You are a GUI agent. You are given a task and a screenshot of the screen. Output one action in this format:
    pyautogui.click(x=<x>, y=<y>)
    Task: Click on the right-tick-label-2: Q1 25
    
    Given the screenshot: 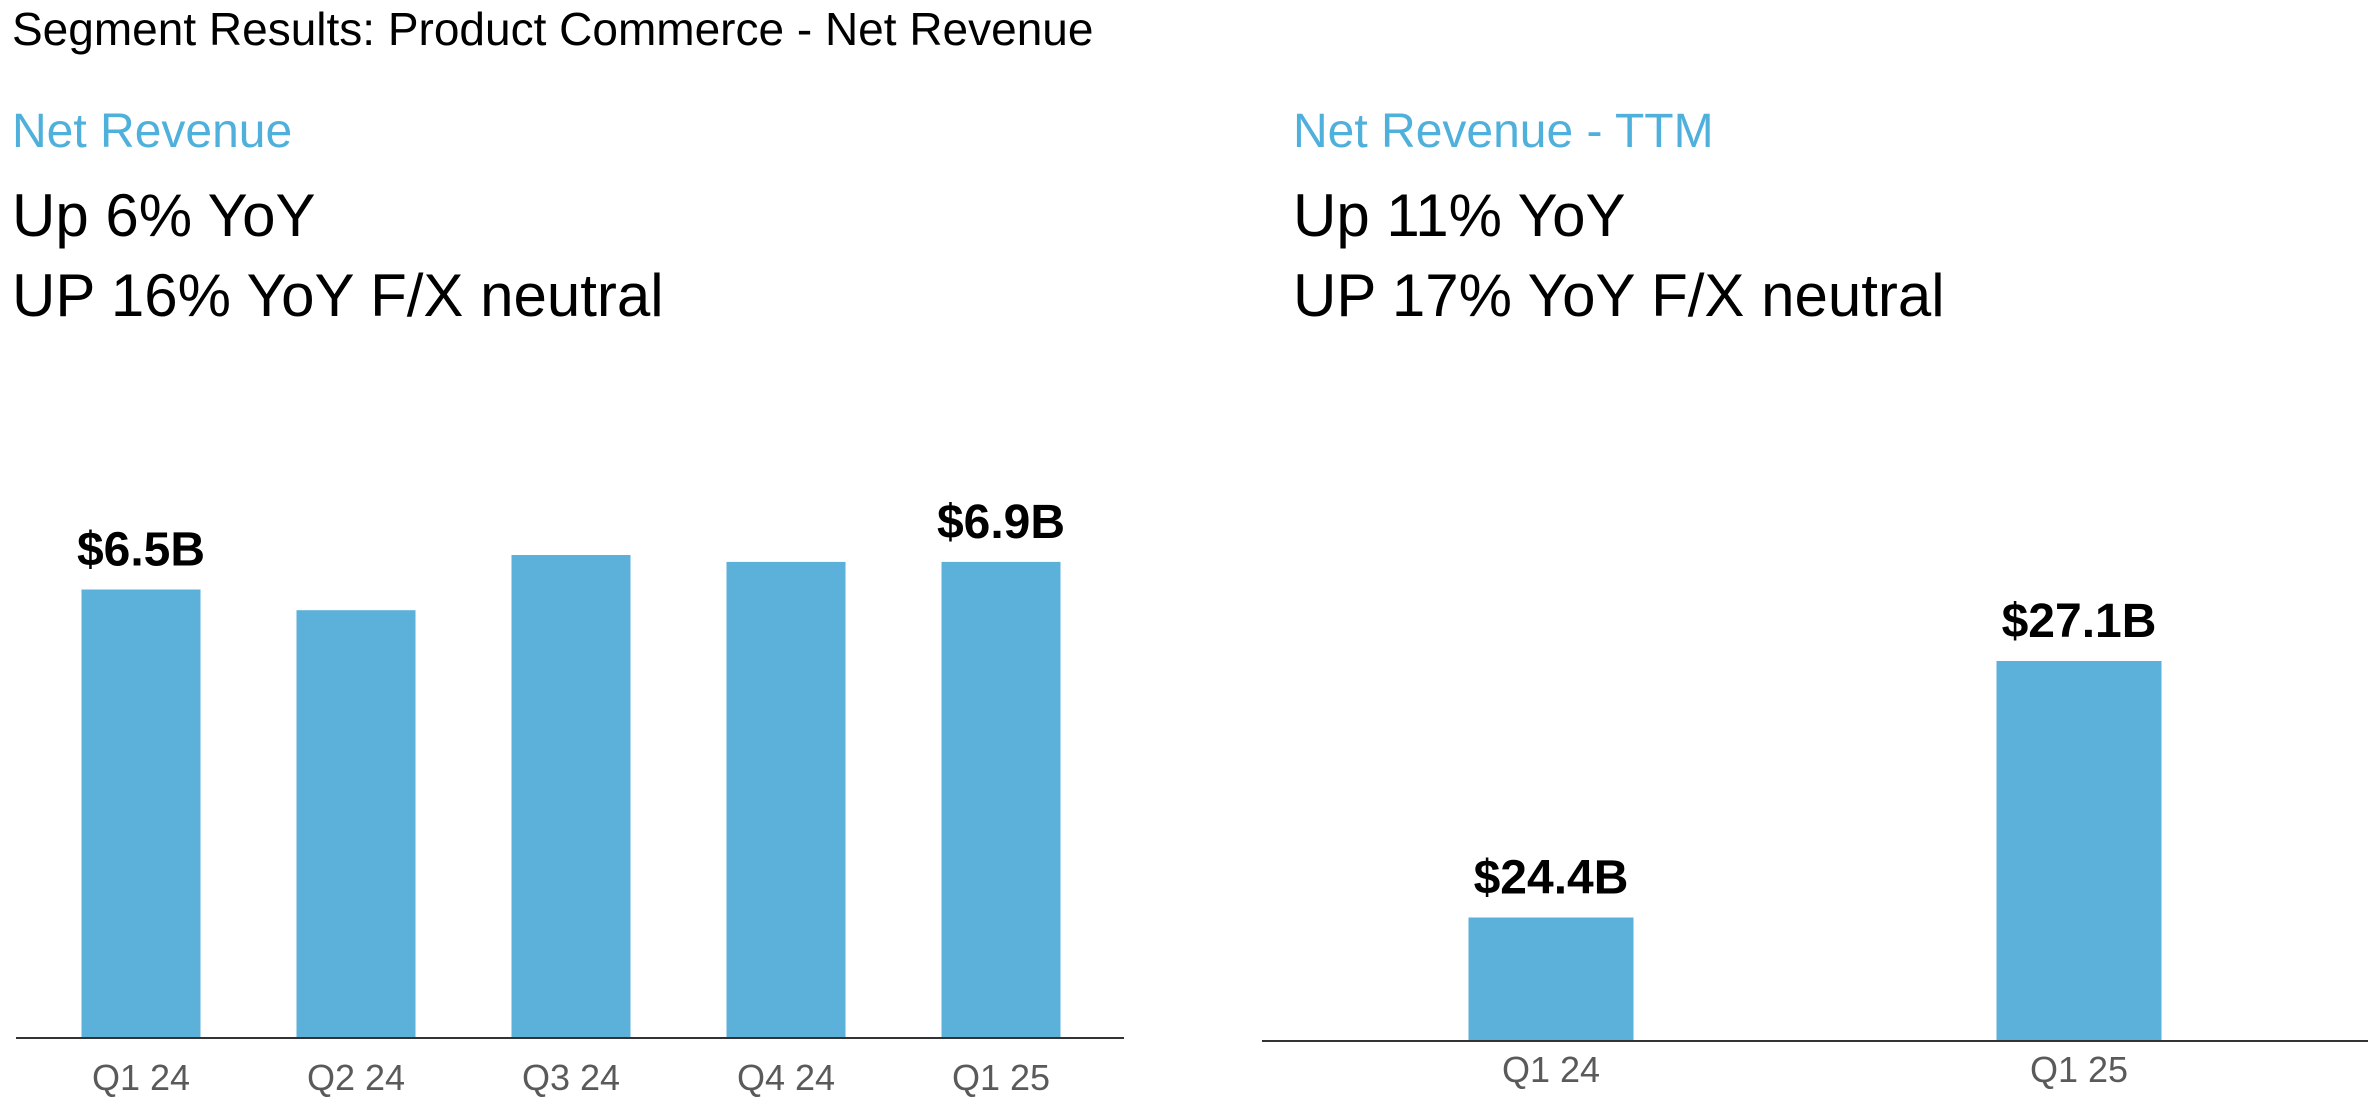 What is the action you would take?
    pyautogui.click(x=2079, y=1069)
    